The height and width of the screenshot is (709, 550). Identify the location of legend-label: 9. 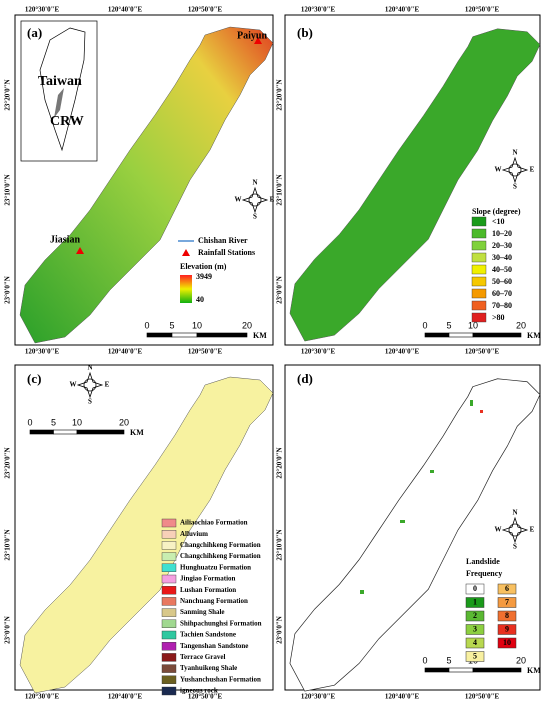
(507, 628).